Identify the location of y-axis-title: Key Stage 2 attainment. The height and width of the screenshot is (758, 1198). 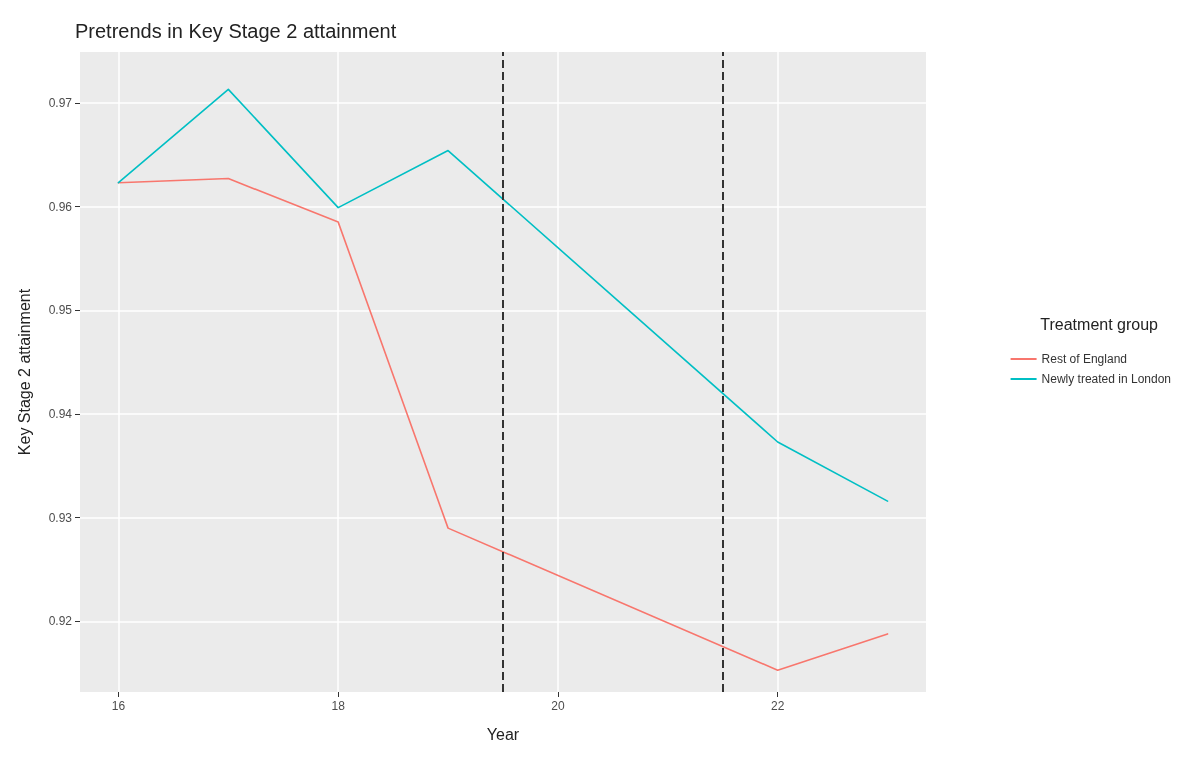
(24, 372).